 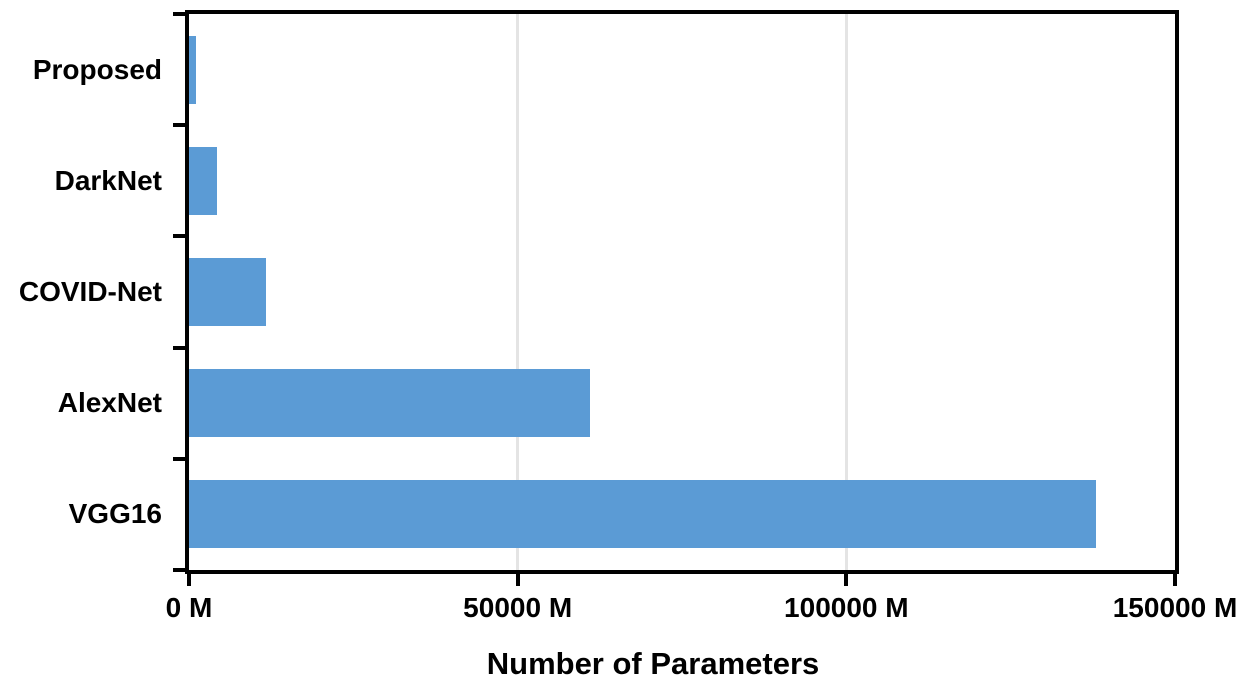 What do you see at coordinates (109, 403) in the screenshot?
I see `category-label-alexnet: AlexNet` at bounding box center [109, 403].